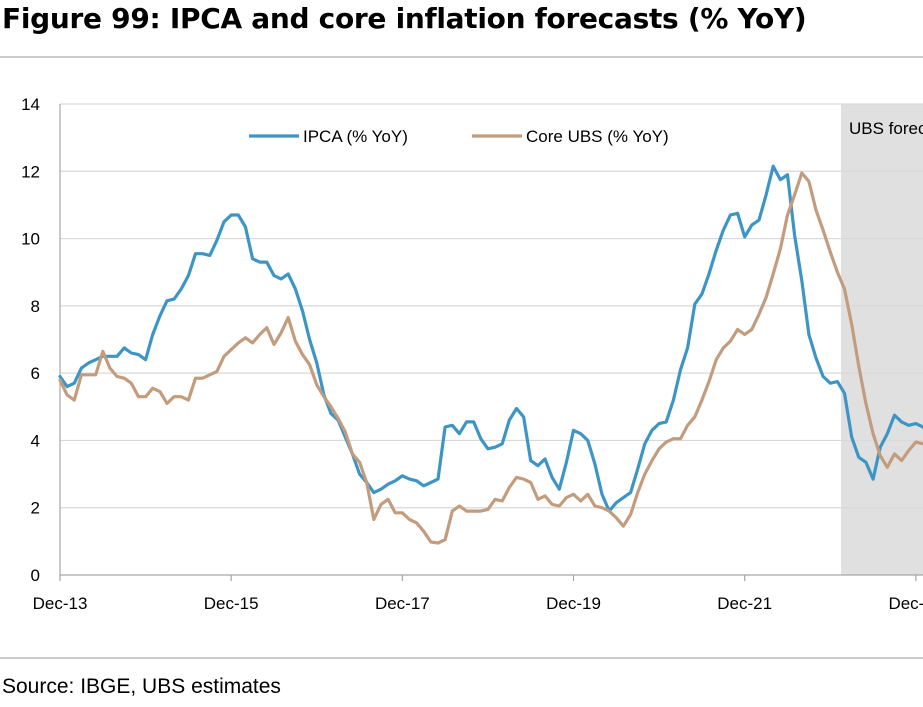  Describe the element at coordinates (573, 603) in the screenshot. I see `x-tick-label: Dec-19` at that location.